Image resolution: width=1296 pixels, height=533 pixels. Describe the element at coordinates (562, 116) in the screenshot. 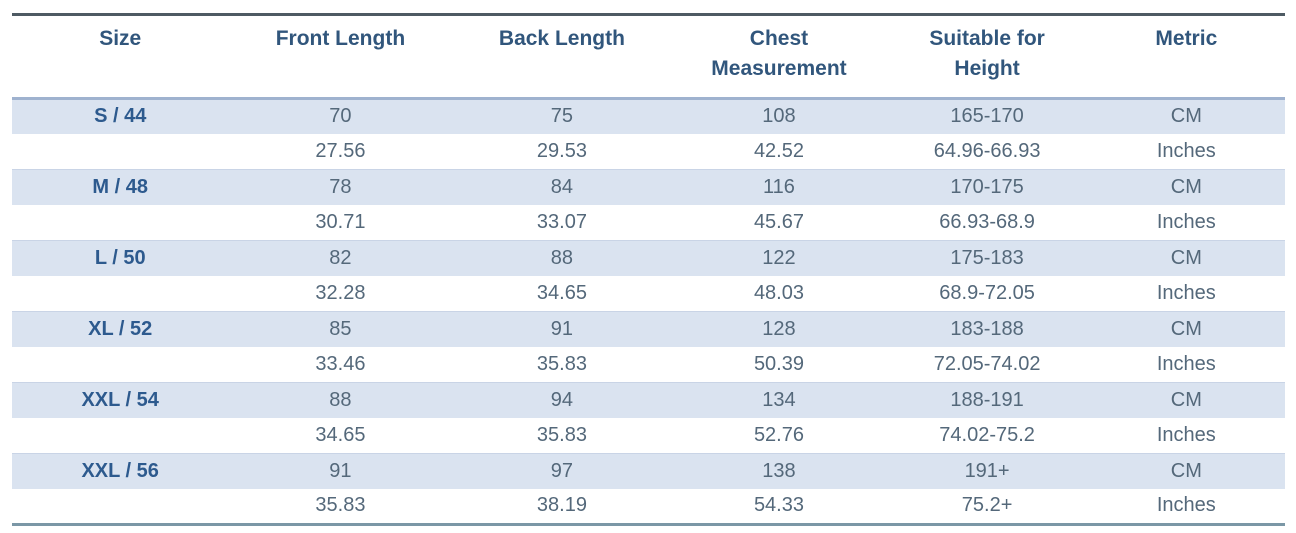

I see `back-length-cell: 75` at that location.